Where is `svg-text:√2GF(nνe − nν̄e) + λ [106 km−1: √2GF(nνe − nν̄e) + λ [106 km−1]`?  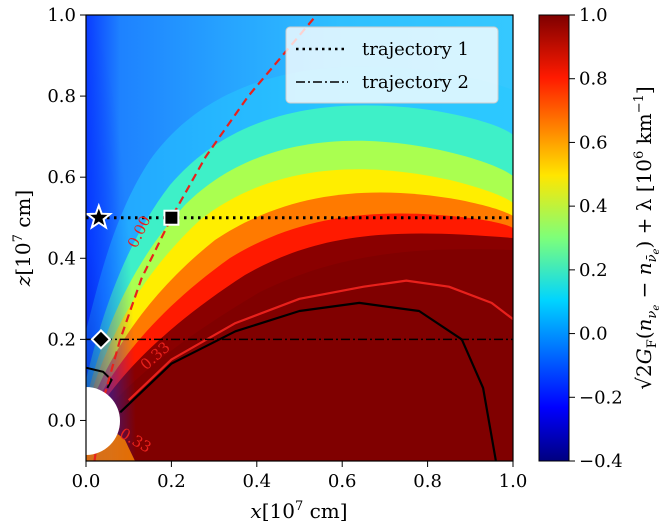
svg-text:√2GF(nνe − nν̄e) + λ [106 km−1: √2GF(nνe − nν̄e) + λ [106 km−1] is located at coordinates (645, 238).